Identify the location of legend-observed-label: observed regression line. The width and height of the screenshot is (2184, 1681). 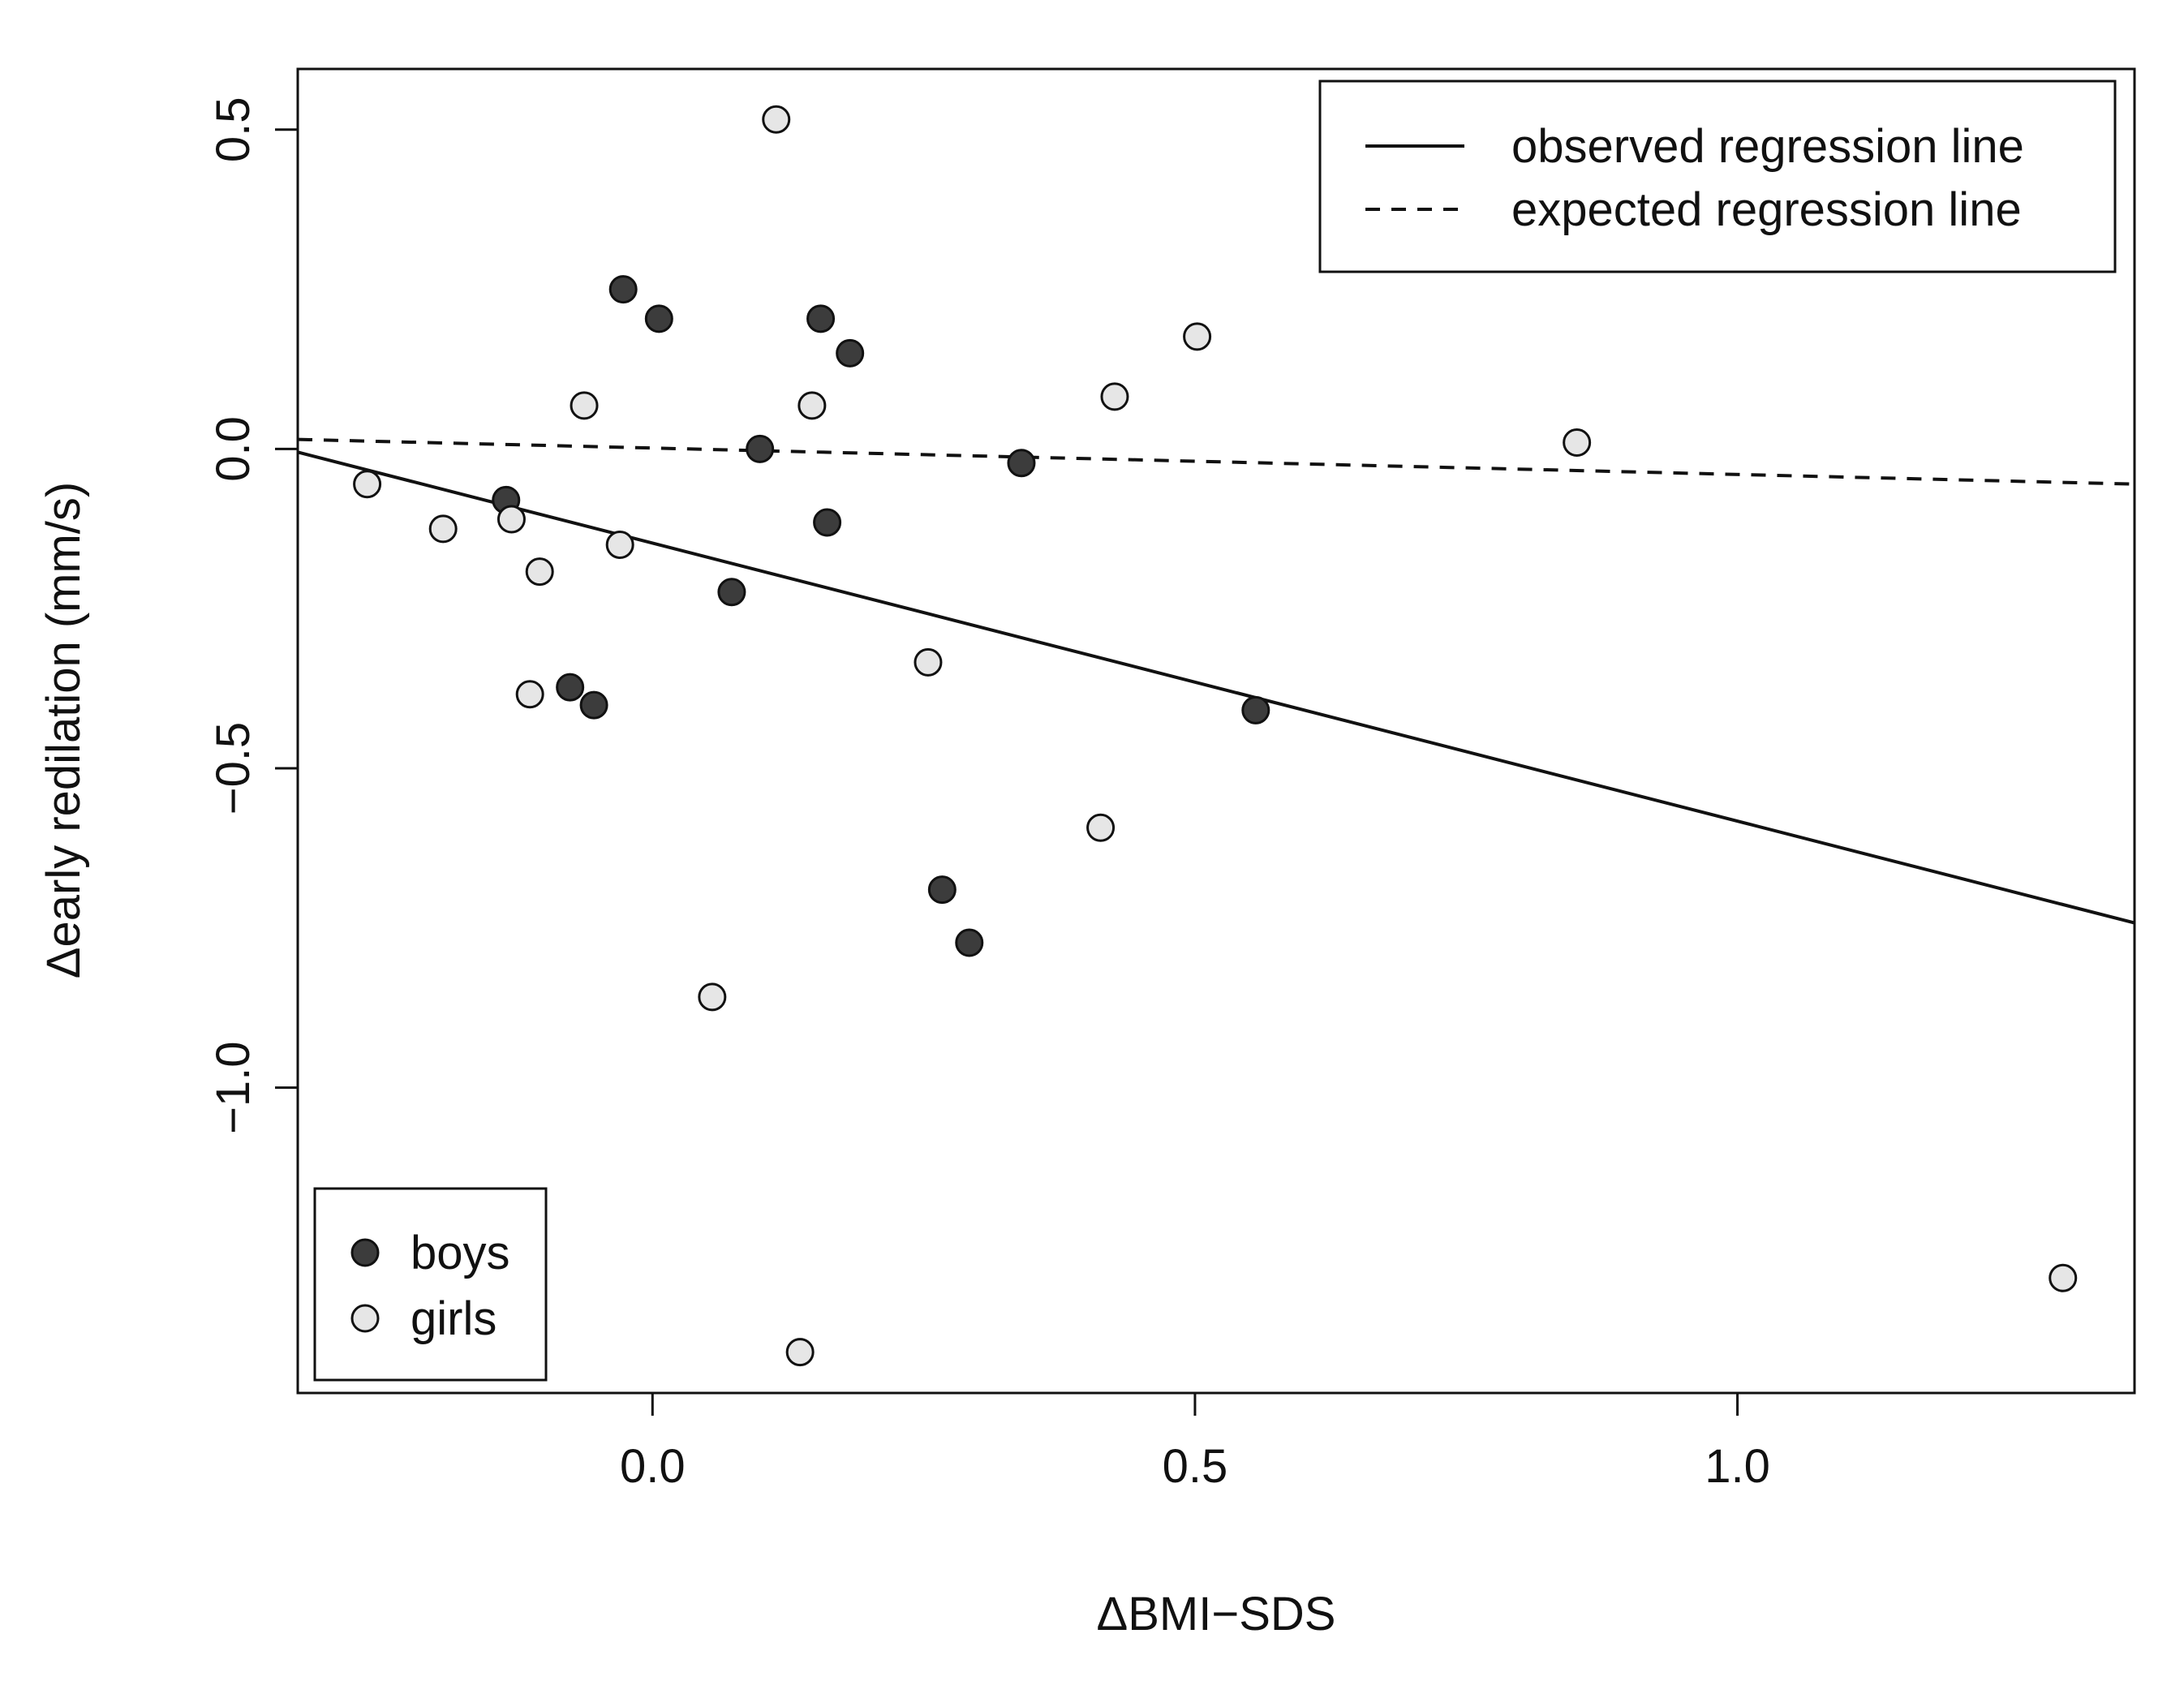
(1767, 146).